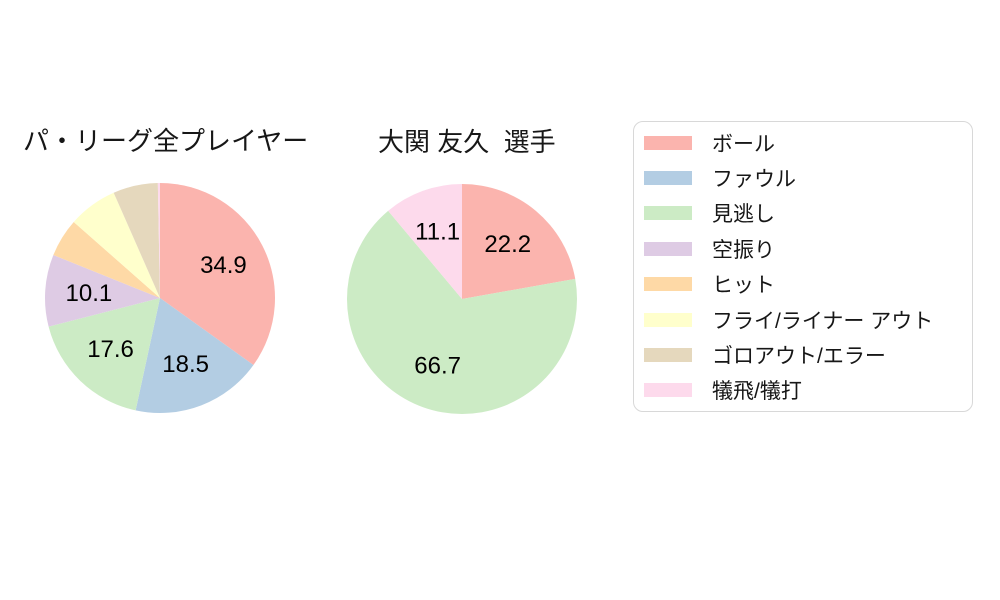 The height and width of the screenshot is (600, 1000). Describe the element at coordinates (743, 144) in the screenshot. I see `legend-item-label: ボール` at that location.